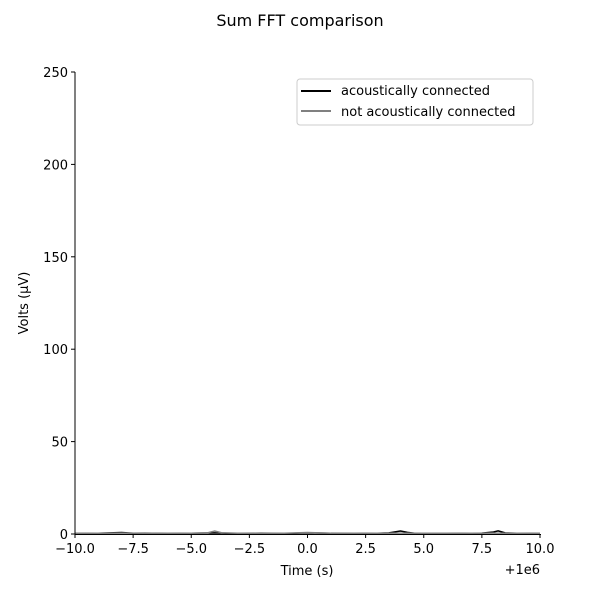 The height and width of the screenshot is (600, 600). What do you see at coordinates (299, 20) in the screenshot?
I see `chart-title: Sum FFT comparison` at bounding box center [299, 20].